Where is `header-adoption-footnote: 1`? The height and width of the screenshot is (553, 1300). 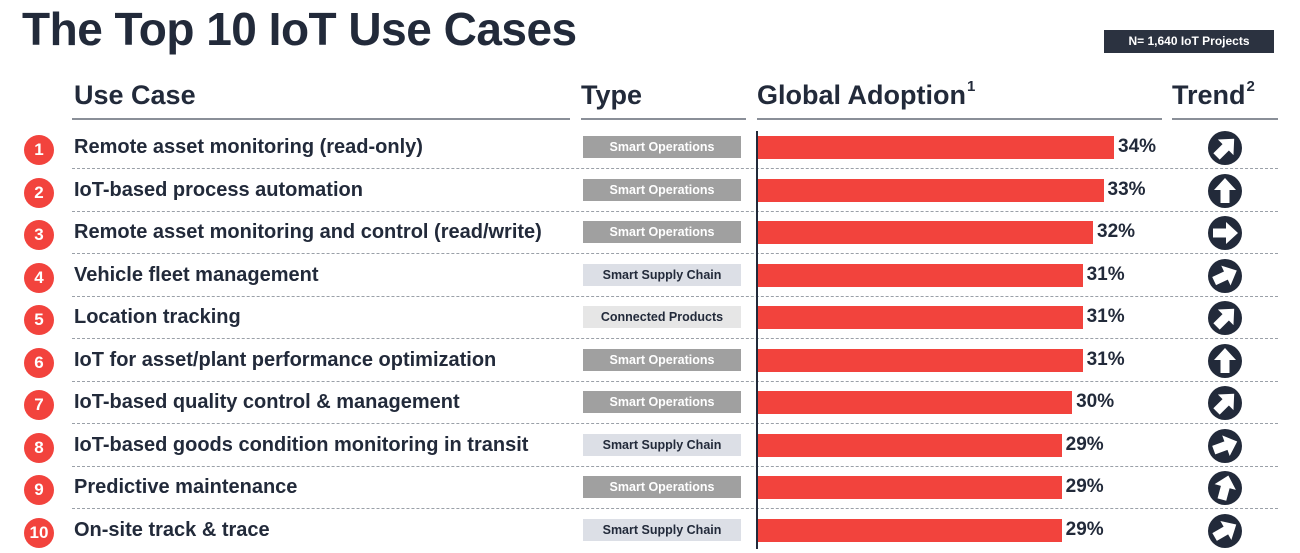
header-adoption-footnote: 1 is located at coordinates (971, 86).